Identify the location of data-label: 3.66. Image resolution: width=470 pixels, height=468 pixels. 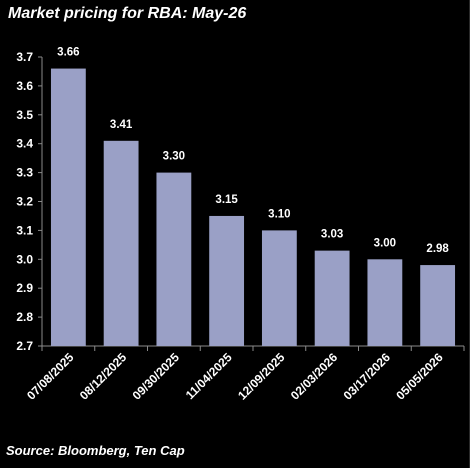
(68, 53).